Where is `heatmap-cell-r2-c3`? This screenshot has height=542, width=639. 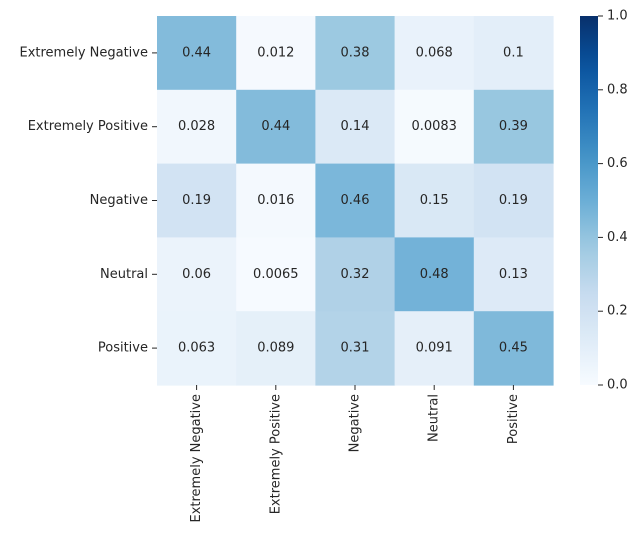
heatmap-cell-r2-c3 is located at coordinates (434, 200).